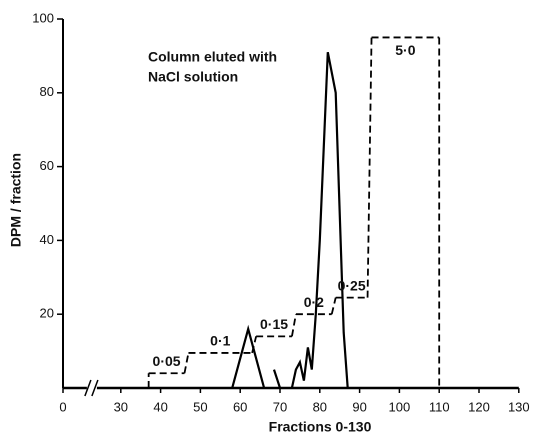 This screenshot has width=537, height=440. What do you see at coordinates (240, 406) in the screenshot?
I see `x-tick-label: 60` at bounding box center [240, 406].